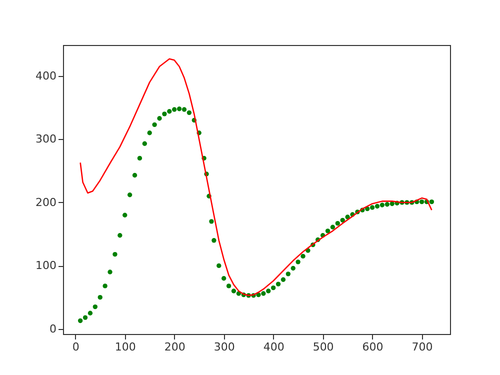  I want to click on x-tick-label: 300, so click(224, 347).